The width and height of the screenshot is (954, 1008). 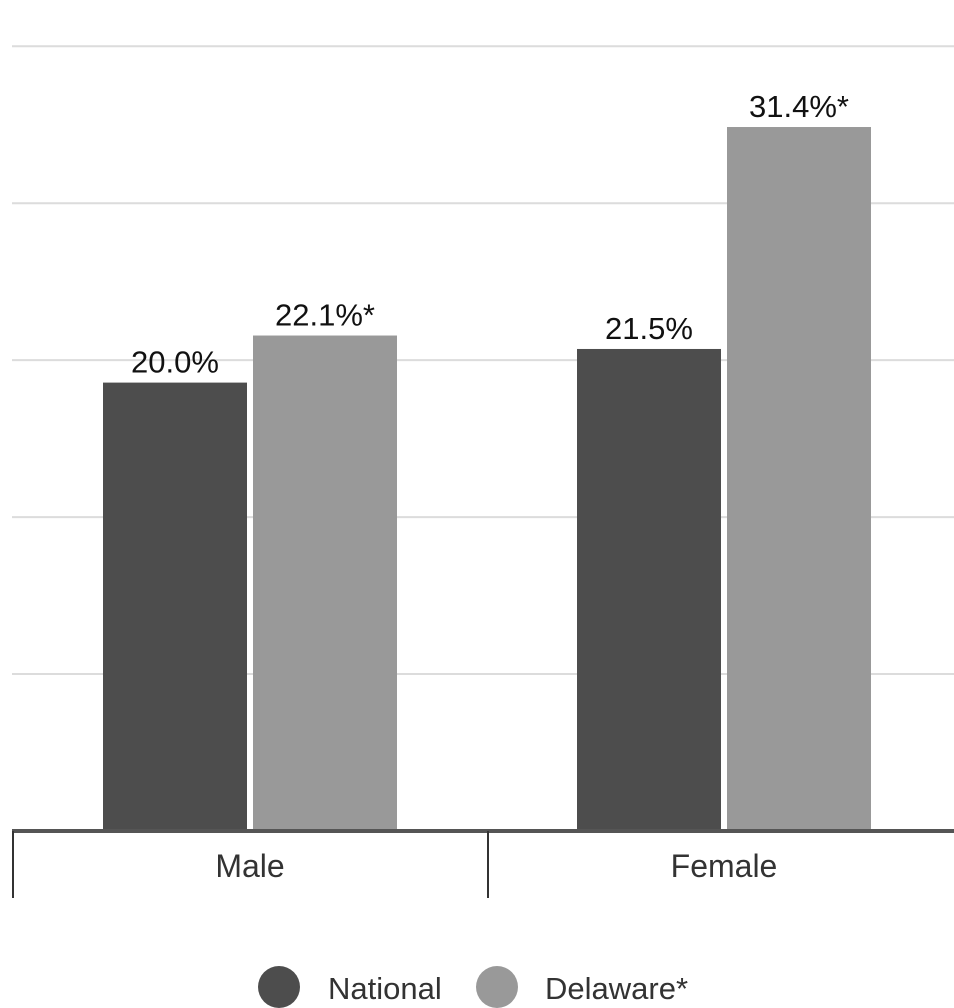 What do you see at coordinates (724, 866) in the screenshot?
I see `category-label: Female` at bounding box center [724, 866].